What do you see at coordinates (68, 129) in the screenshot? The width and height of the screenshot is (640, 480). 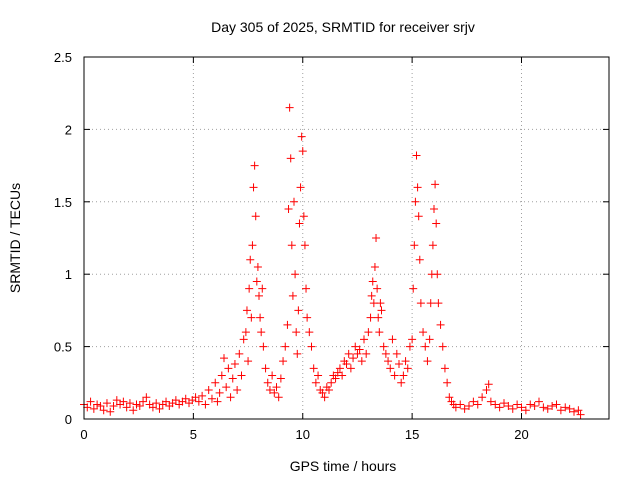 I see `y-tick-label: 2` at bounding box center [68, 129].